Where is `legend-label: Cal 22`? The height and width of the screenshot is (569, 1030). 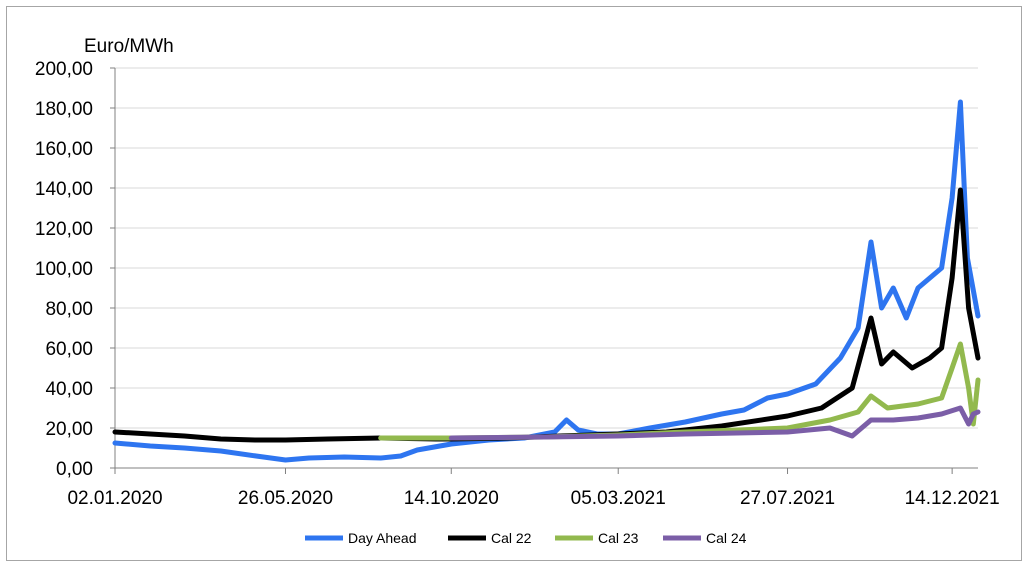 legend-label: Cal 22 is located at coordinates (511, 538).